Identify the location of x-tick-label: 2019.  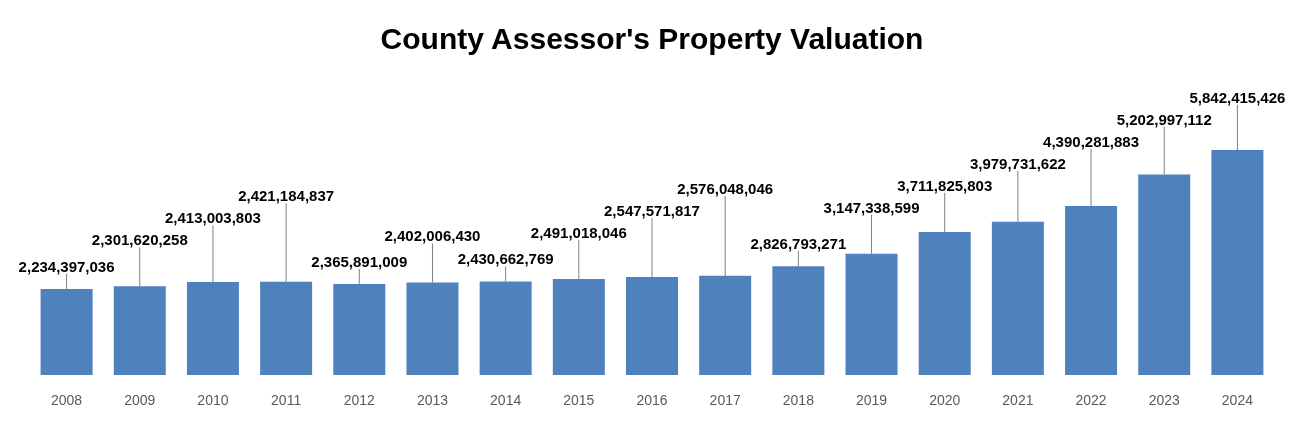
(871, 400).